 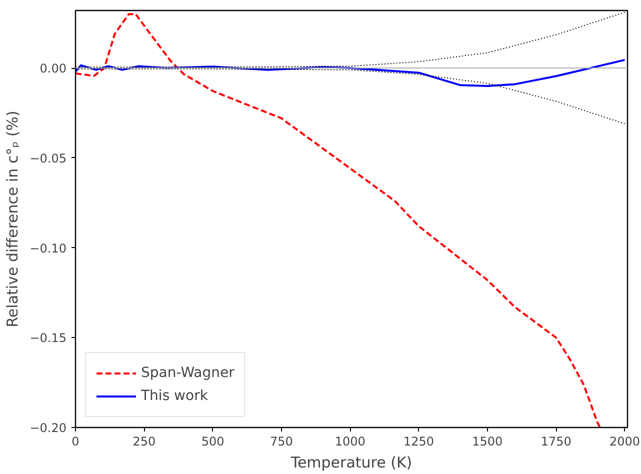 I want to click on x-tick-label: 1000, so click(x=350, y=441).